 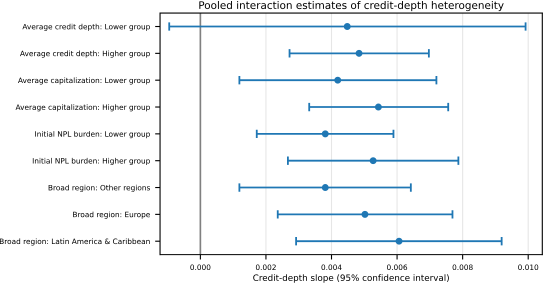 What do you see at coordinates (351, 6) in the screenshot?
I see `chart-title: Pooled interaction estimates of credit-depth heterogeneity` at bounding box center [351, 6].